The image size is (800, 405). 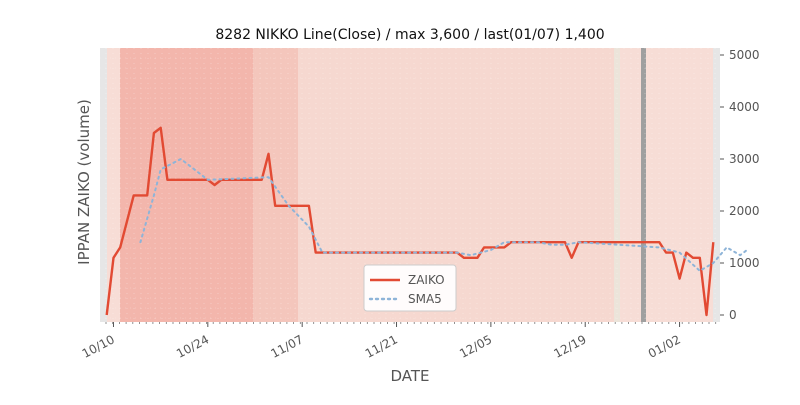 I want to click on y-tick-label: 4000, so click(x=744, y=107).